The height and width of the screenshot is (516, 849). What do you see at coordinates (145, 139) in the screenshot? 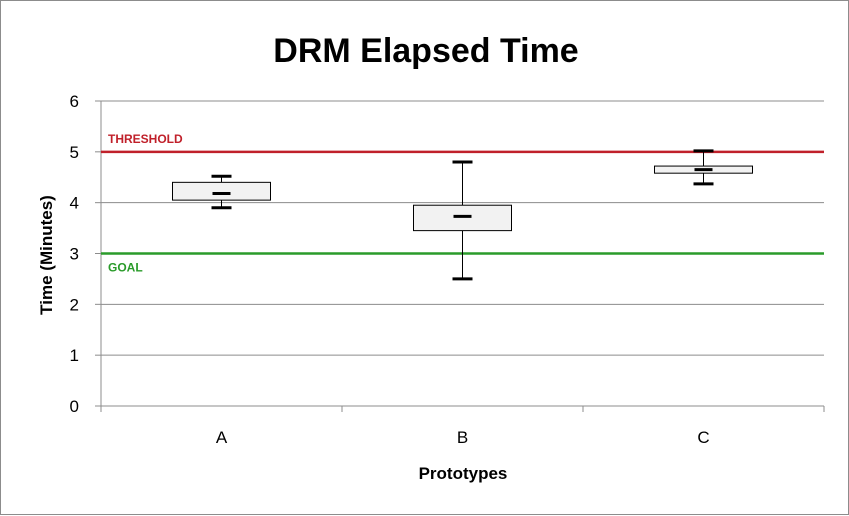
I see `reference-line-label: THRESHOLD` at bounding box center [145, 139].